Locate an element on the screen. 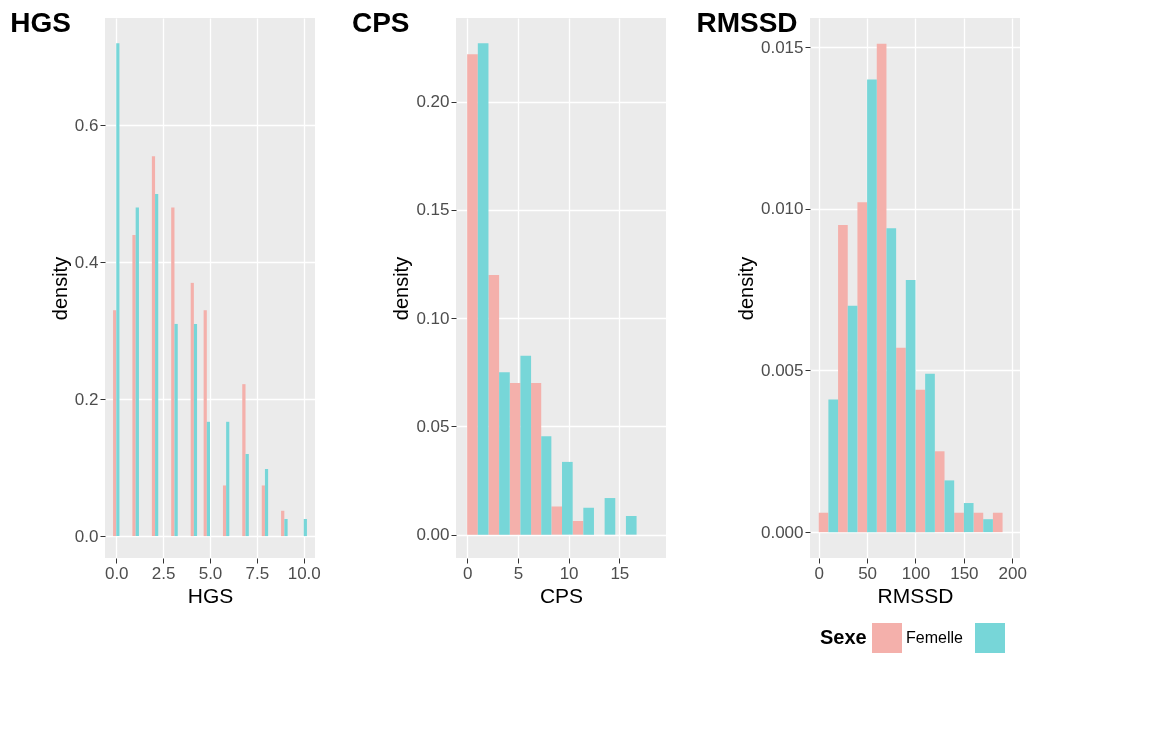  chart-title: RMSSD is located at coordinates (747, 22).